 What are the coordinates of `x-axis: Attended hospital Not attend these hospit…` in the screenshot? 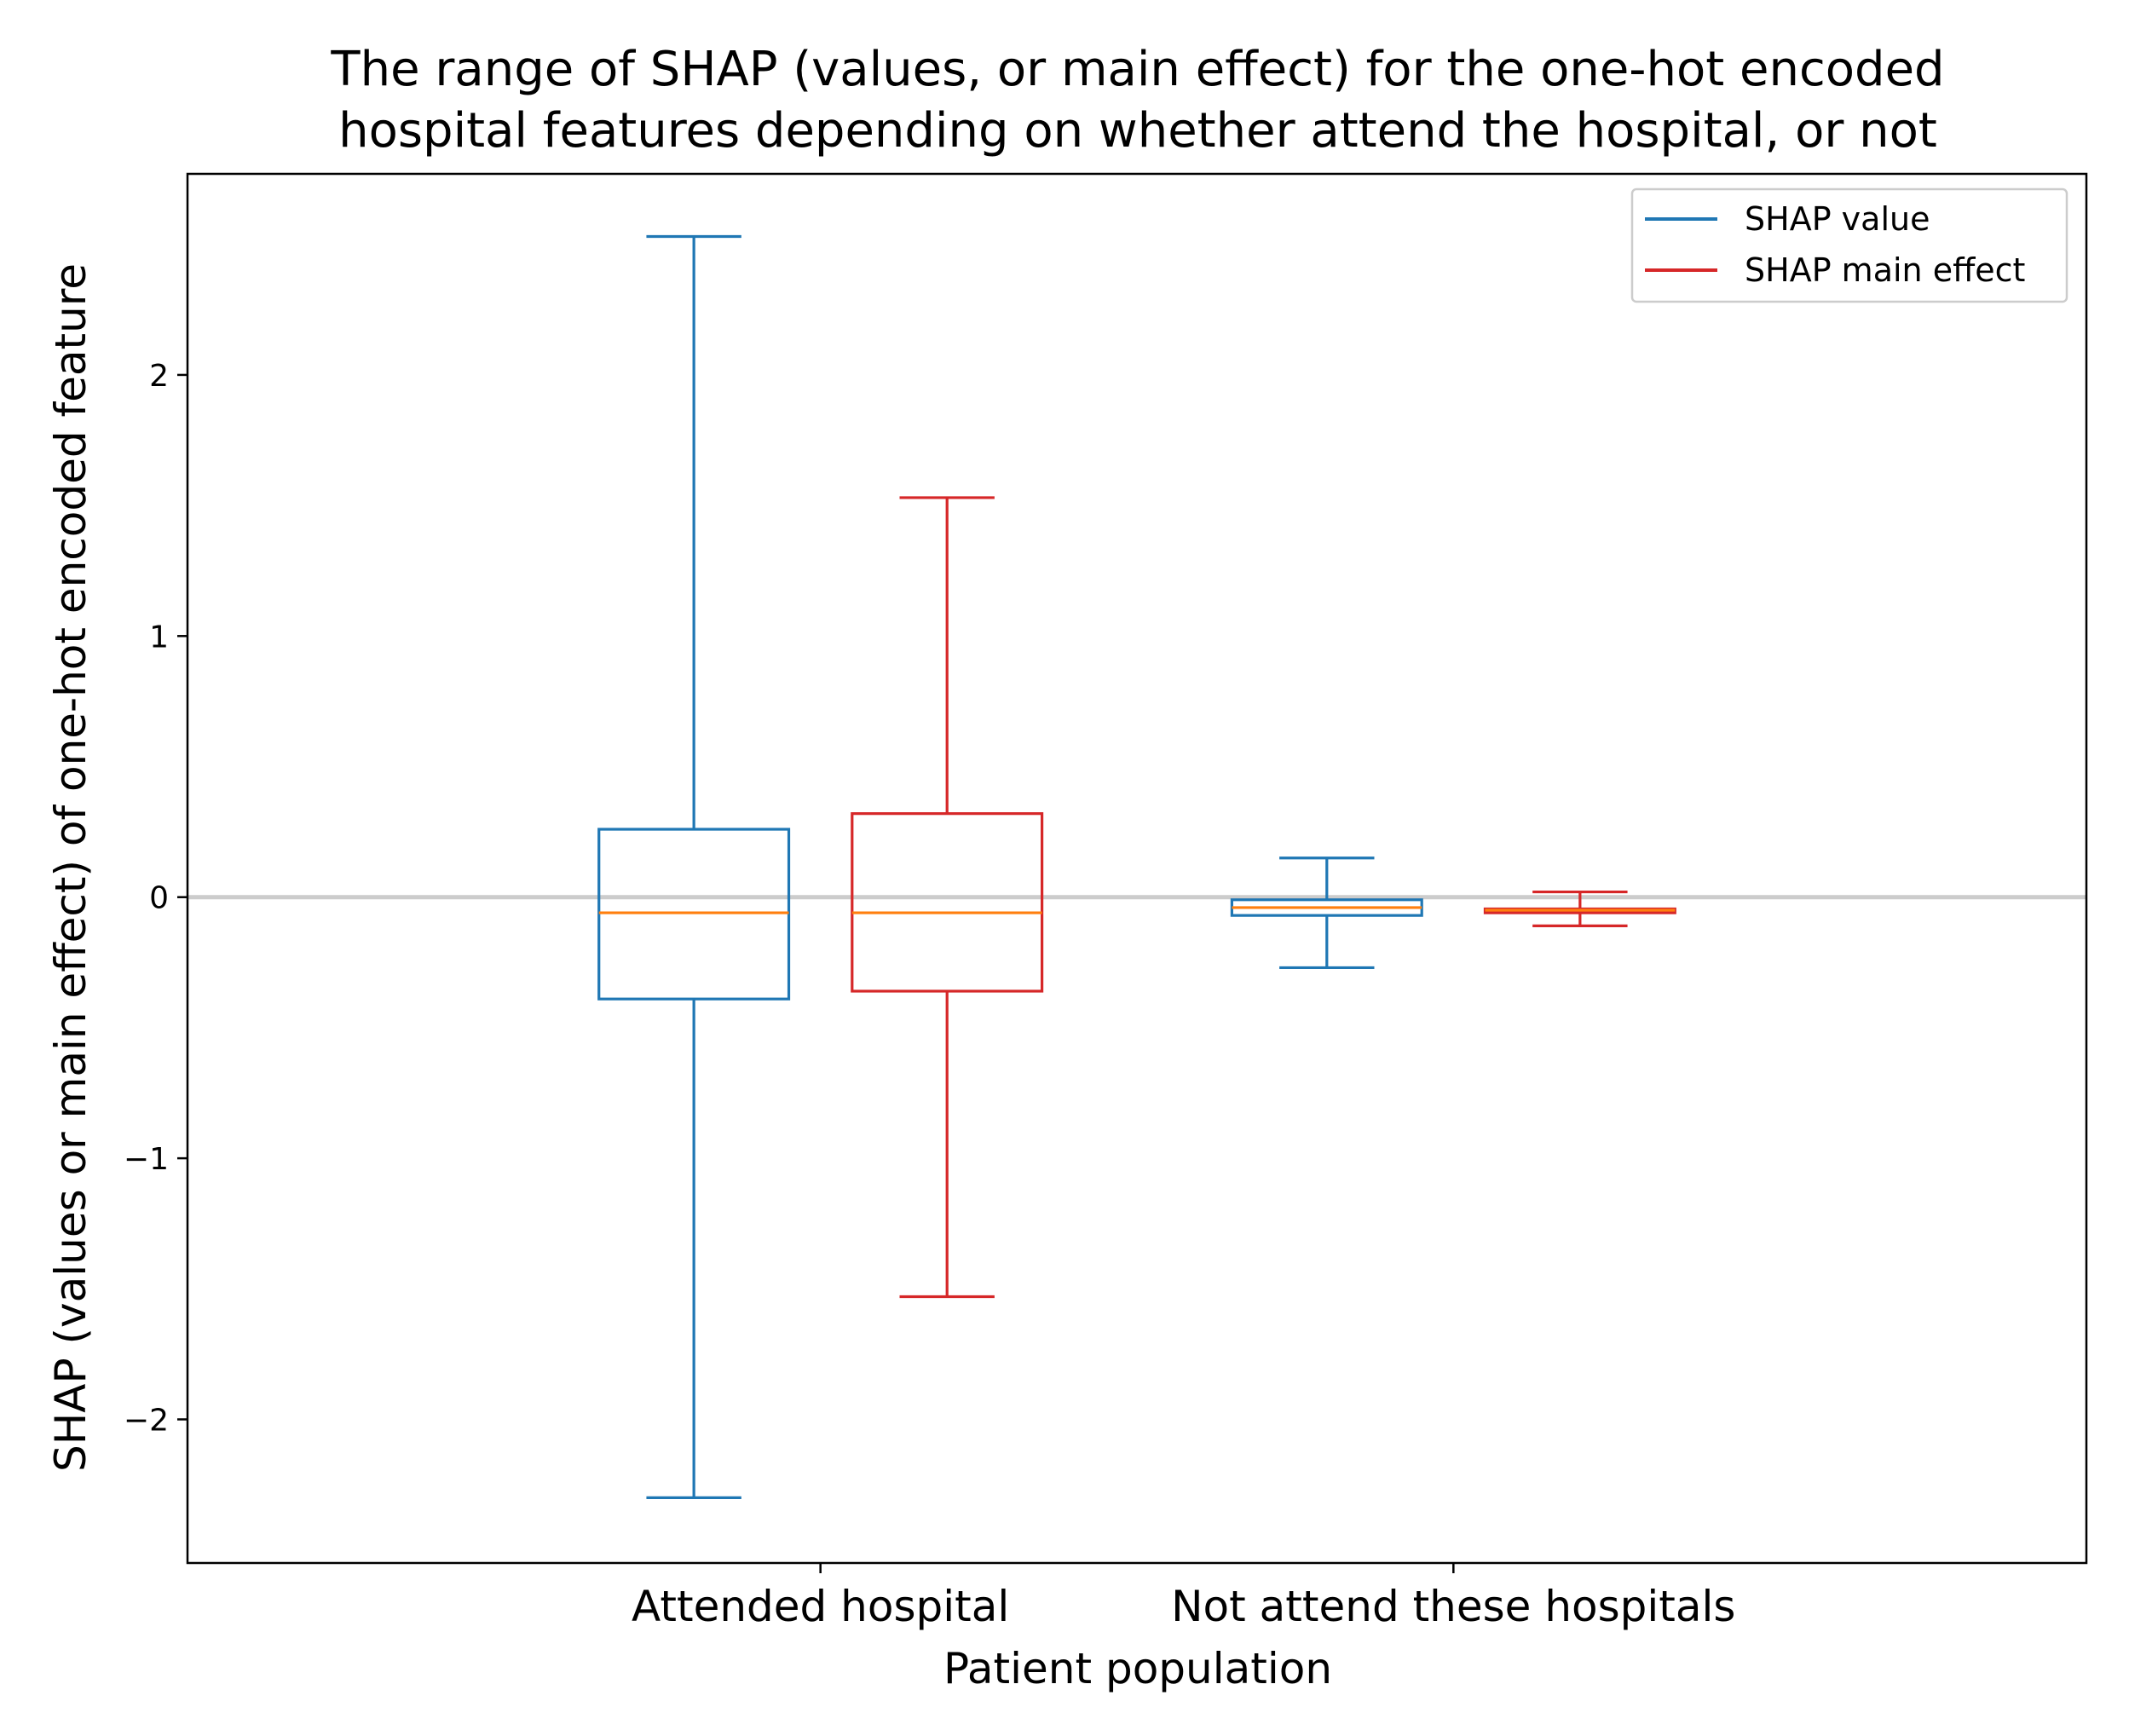 It's located at (1184, 1597).